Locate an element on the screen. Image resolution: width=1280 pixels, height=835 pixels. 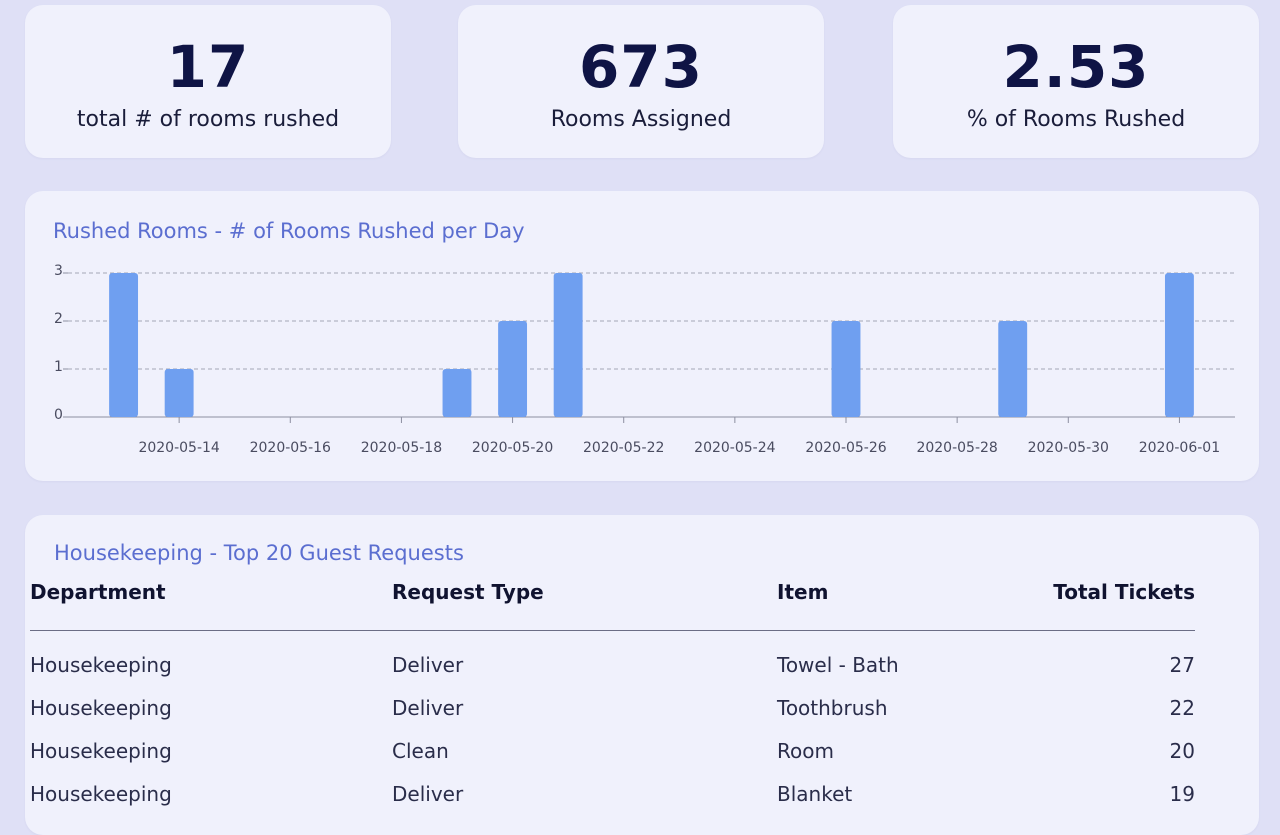
kpi-label: % of Rooms Rushed is located at coordinates (1076, 119).